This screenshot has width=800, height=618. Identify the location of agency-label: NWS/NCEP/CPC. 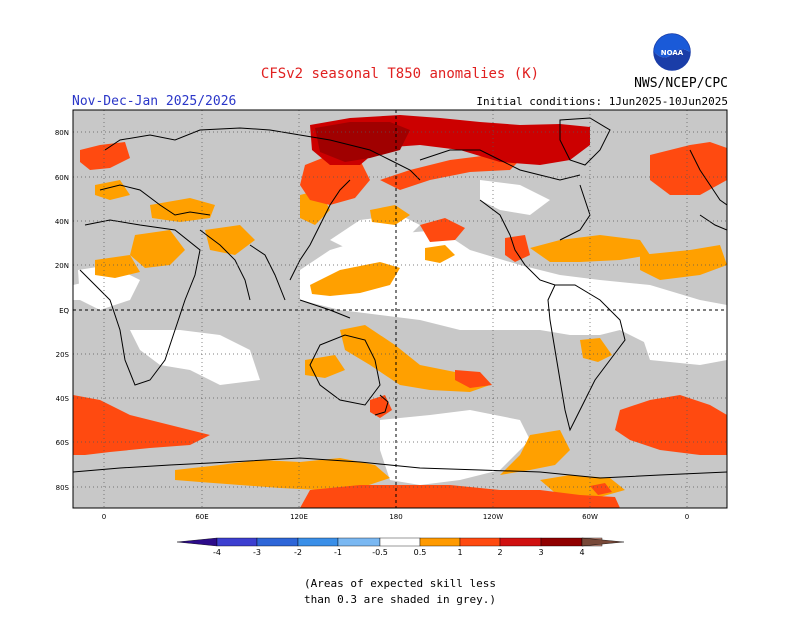
(681, 83).